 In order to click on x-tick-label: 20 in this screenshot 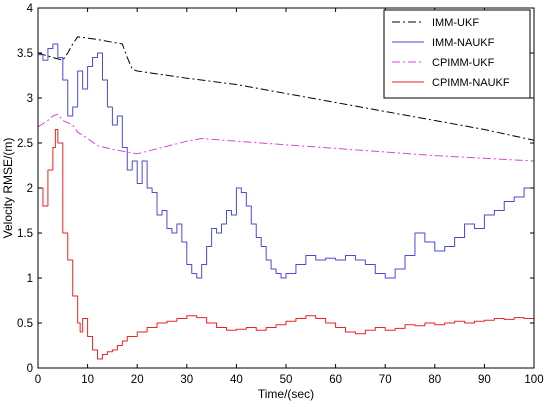, I will do `click(137, 380)`.